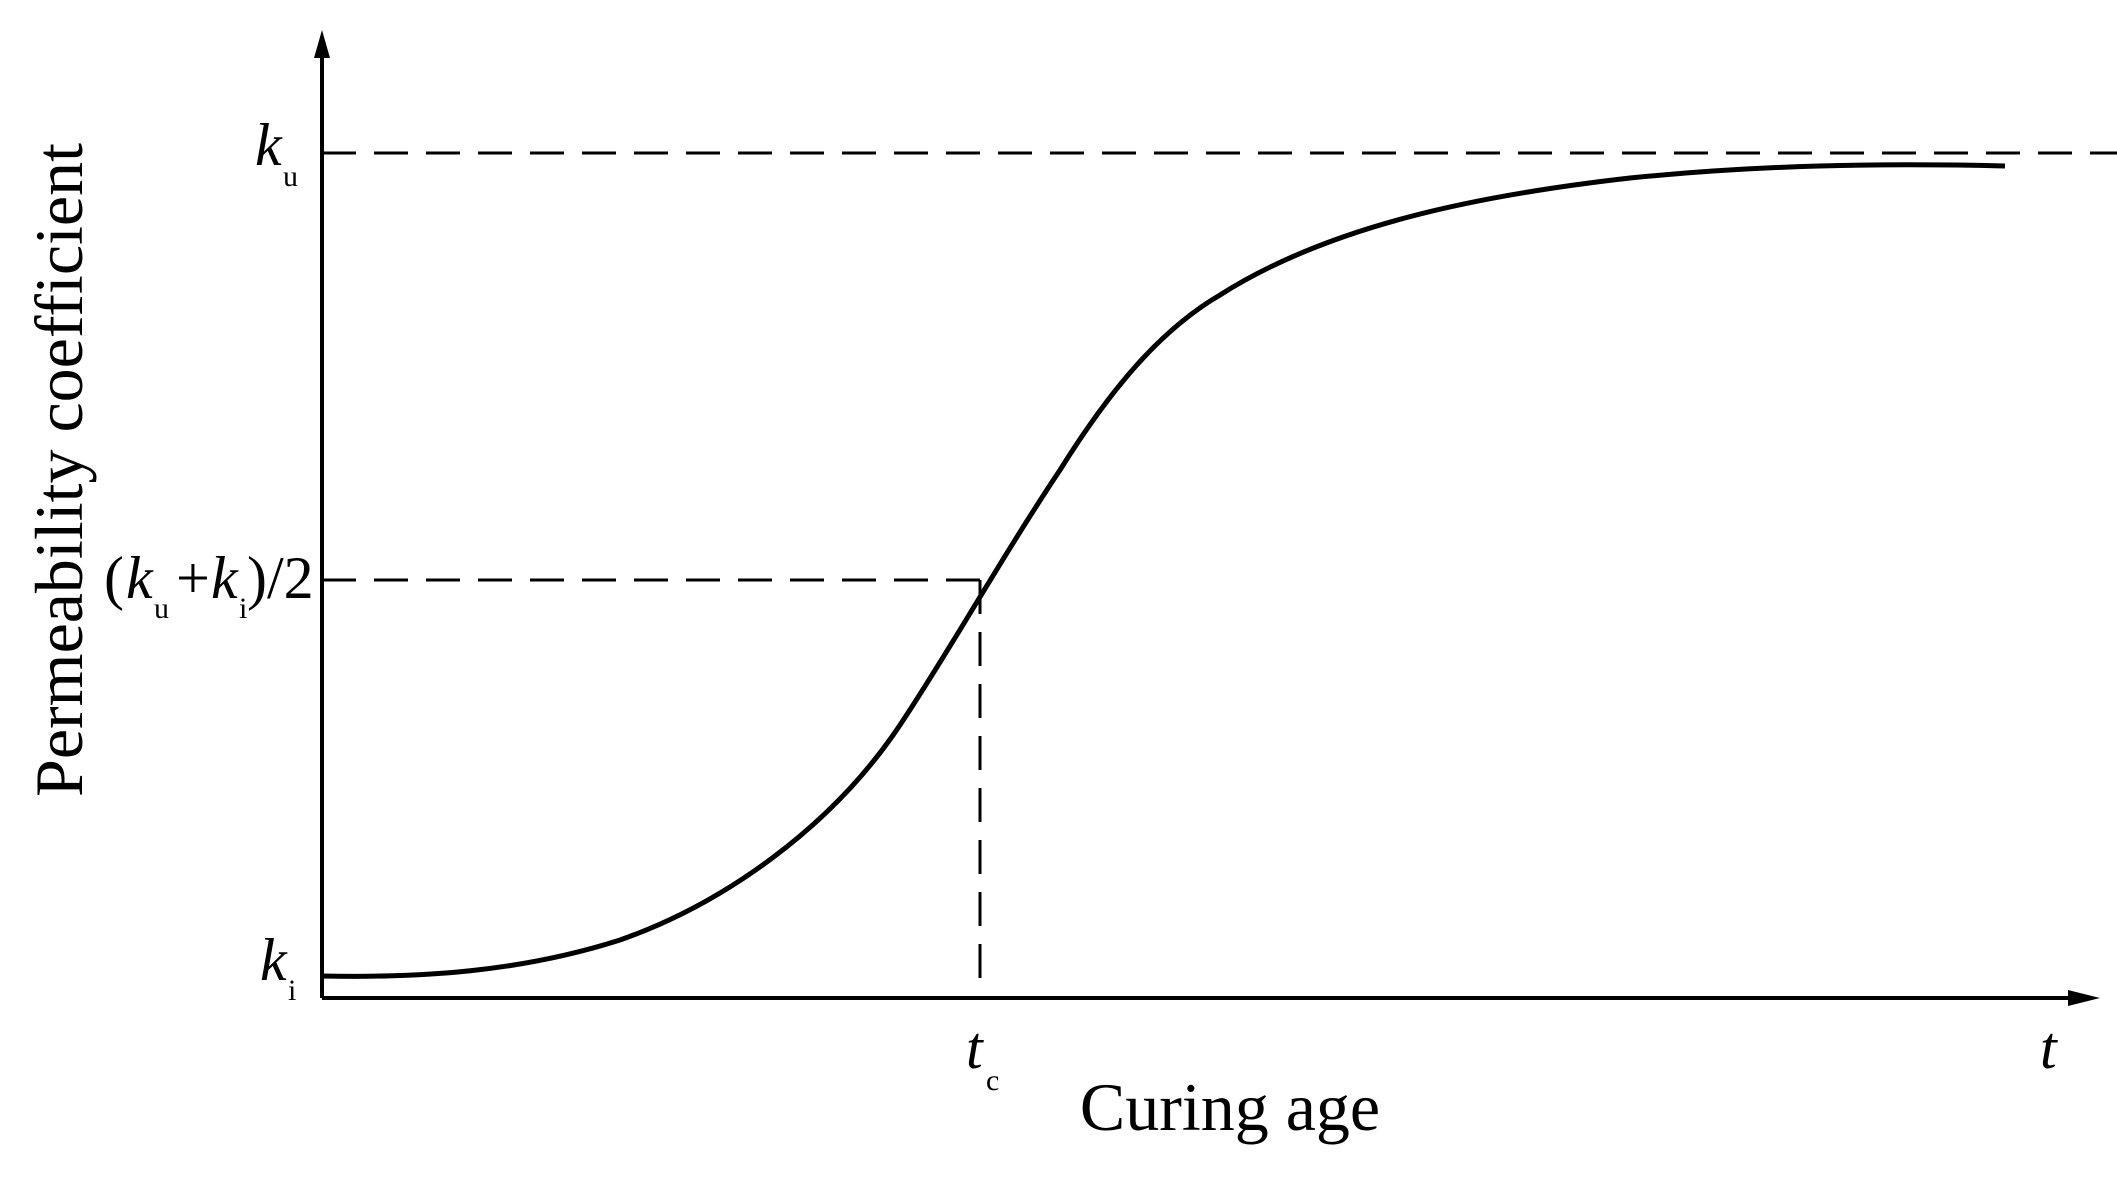 The image size is (2117, 1185). What do you see at coordinates (975, 1048) in the screenshot?
I see `svg-text: t` at bounding box center [975, 1048].